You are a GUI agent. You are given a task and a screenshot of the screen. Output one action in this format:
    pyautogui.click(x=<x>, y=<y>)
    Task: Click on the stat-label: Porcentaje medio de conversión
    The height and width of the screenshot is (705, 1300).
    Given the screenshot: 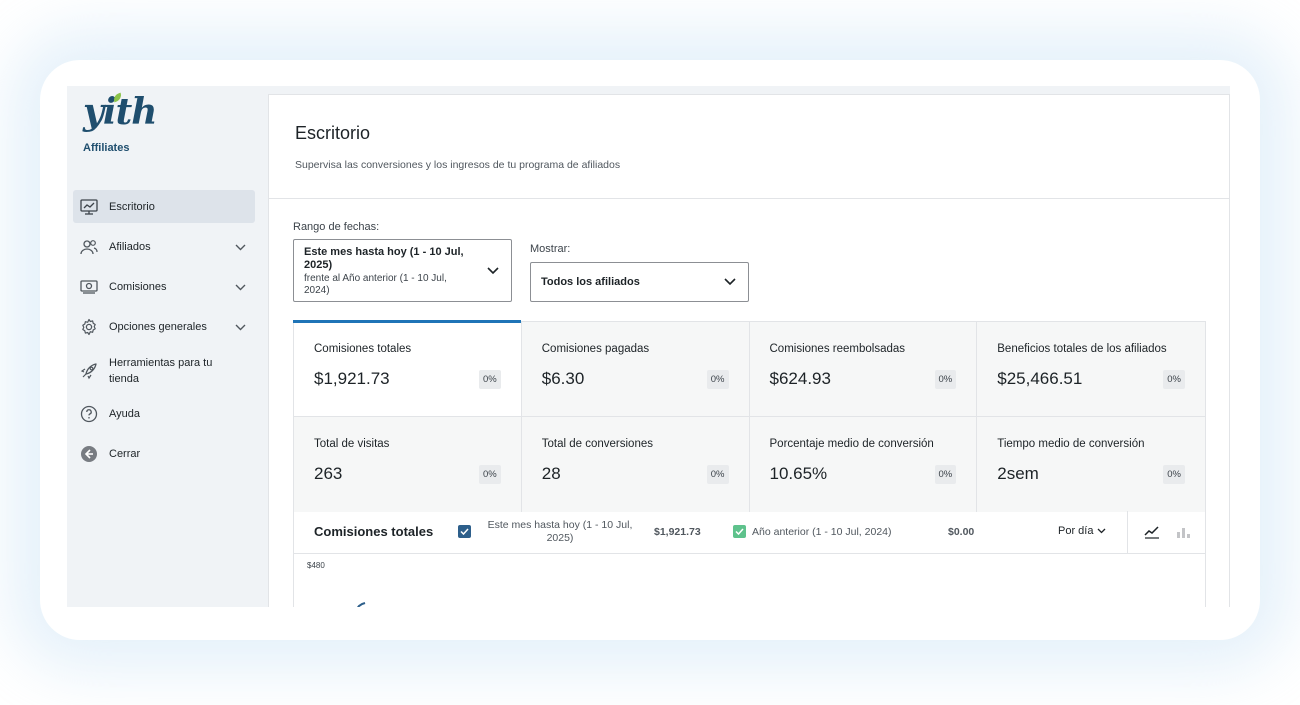 What is the action you would take?
    pyautogui.click(x=851, y=444)
    